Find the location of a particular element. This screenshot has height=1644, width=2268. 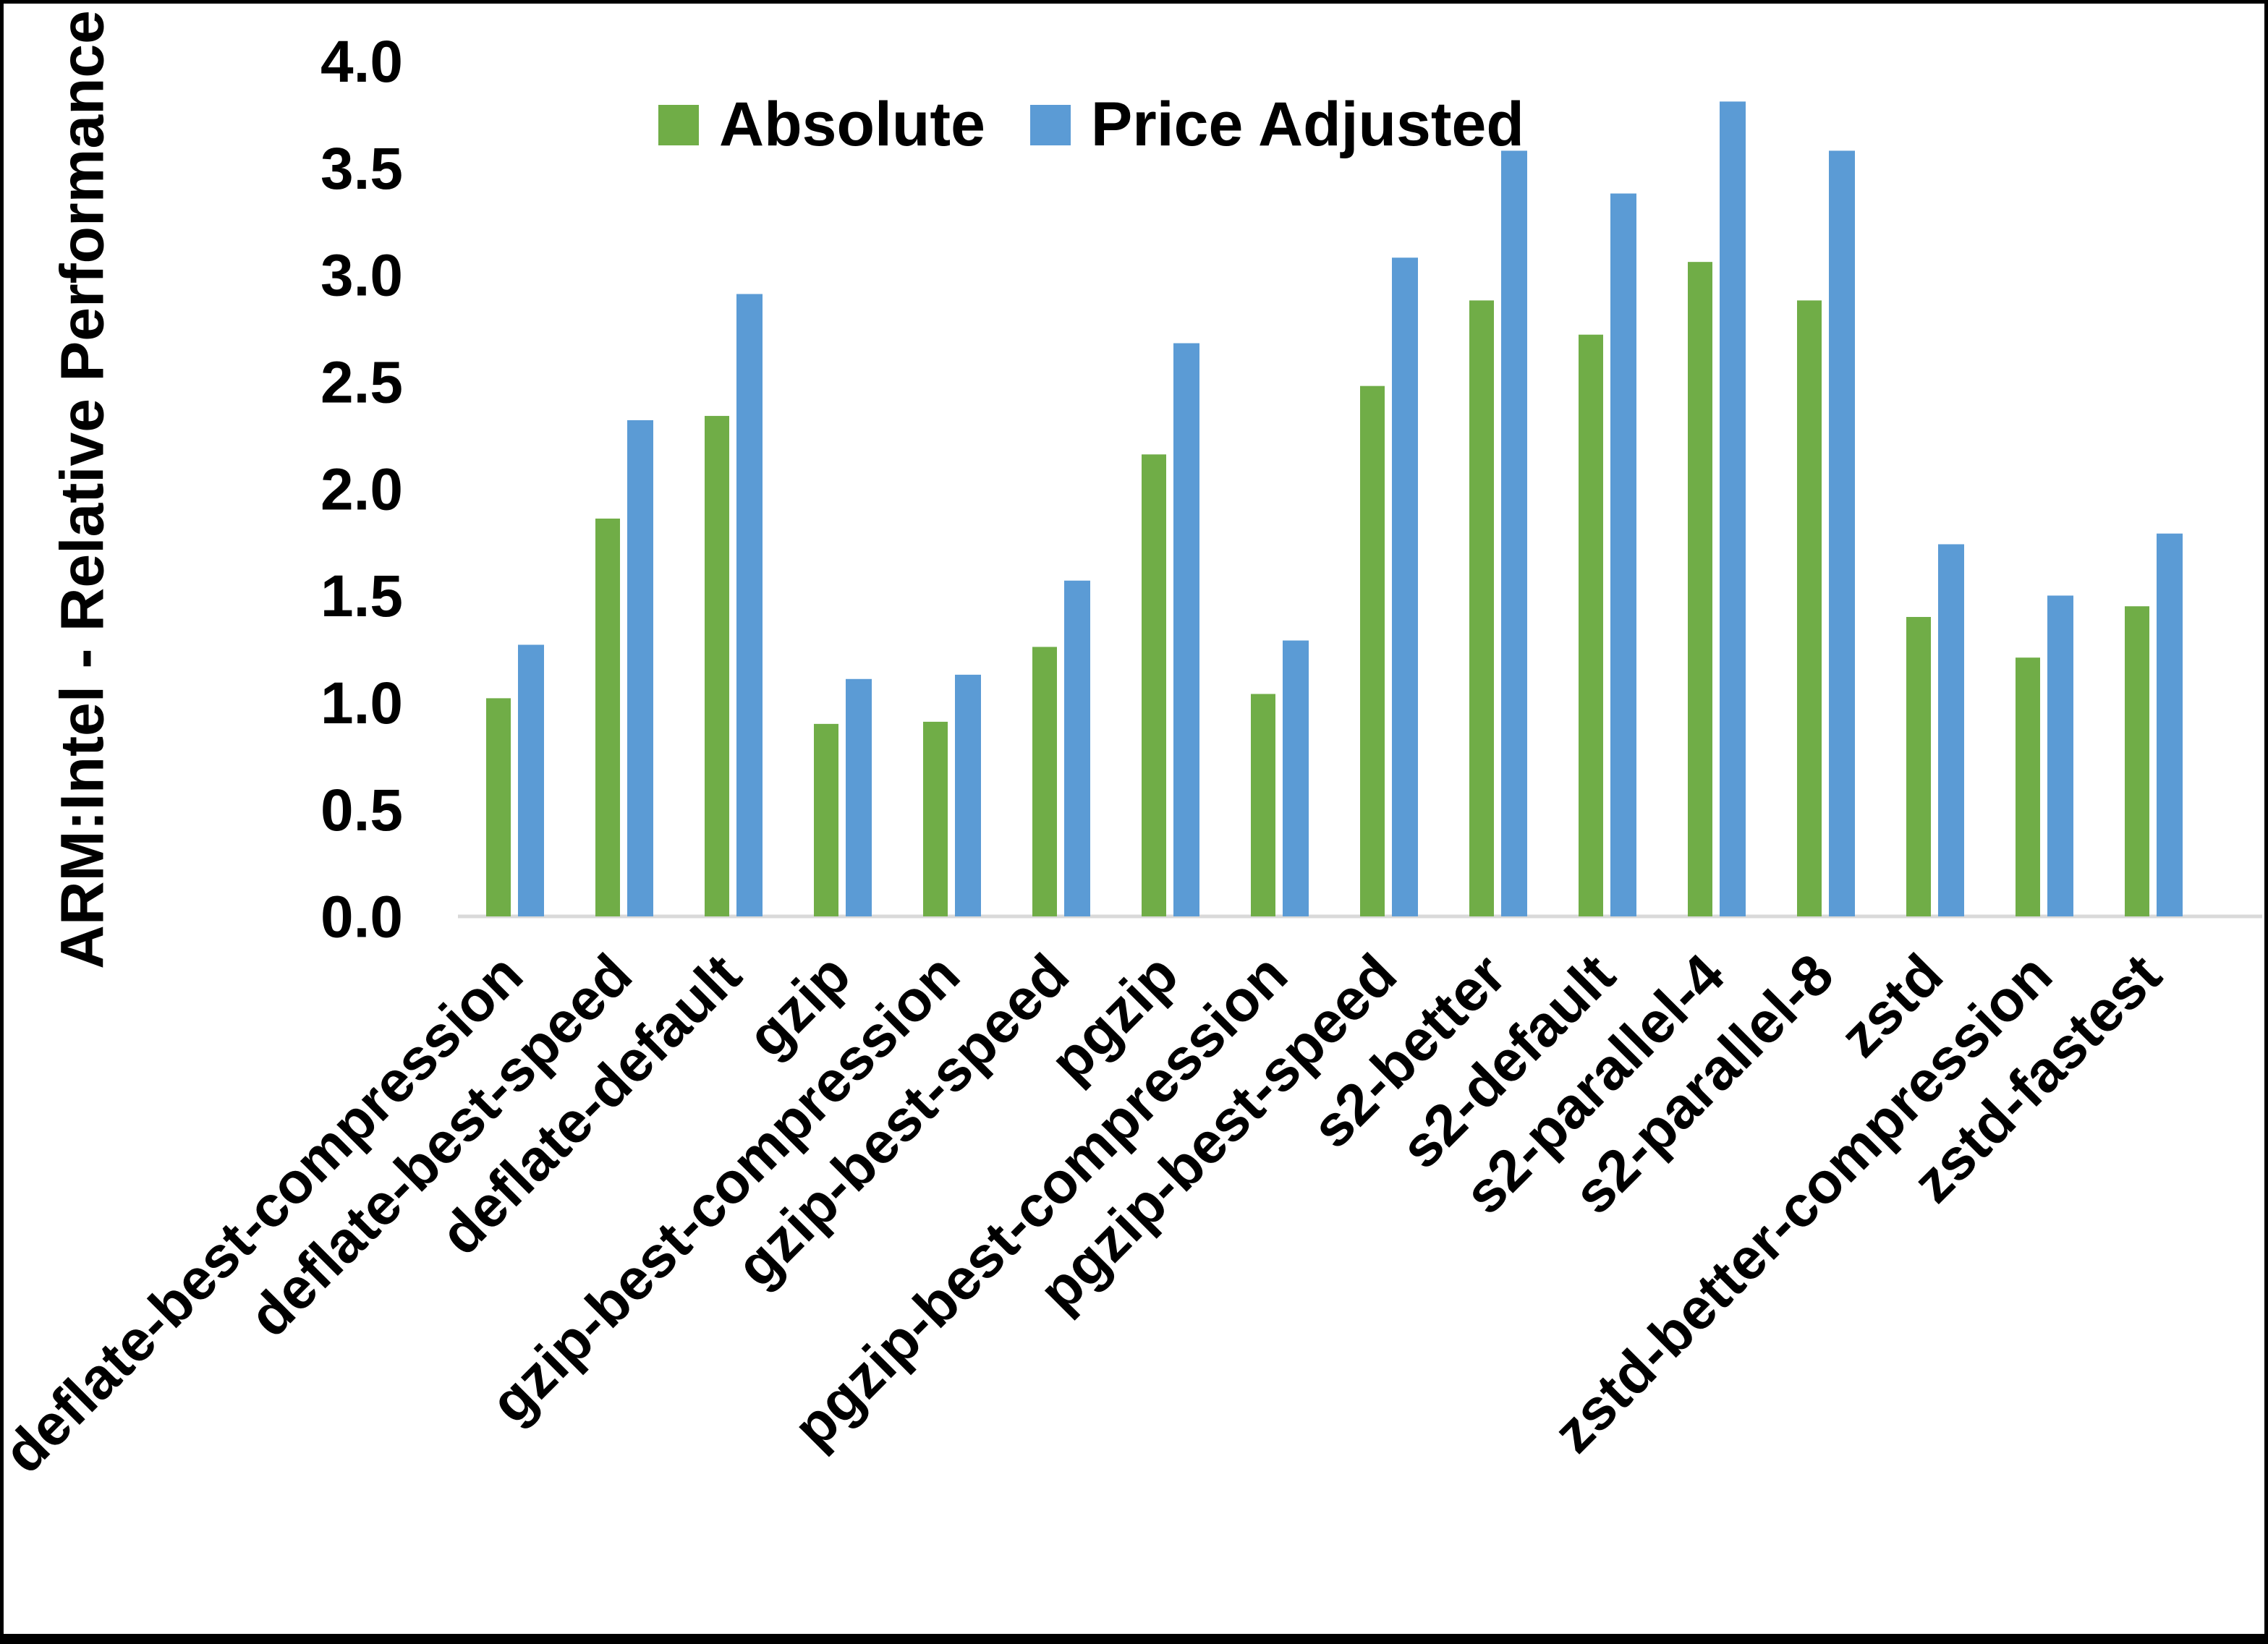

bar-absolute-deflate-best-speed is located at coordinates (607, 717).